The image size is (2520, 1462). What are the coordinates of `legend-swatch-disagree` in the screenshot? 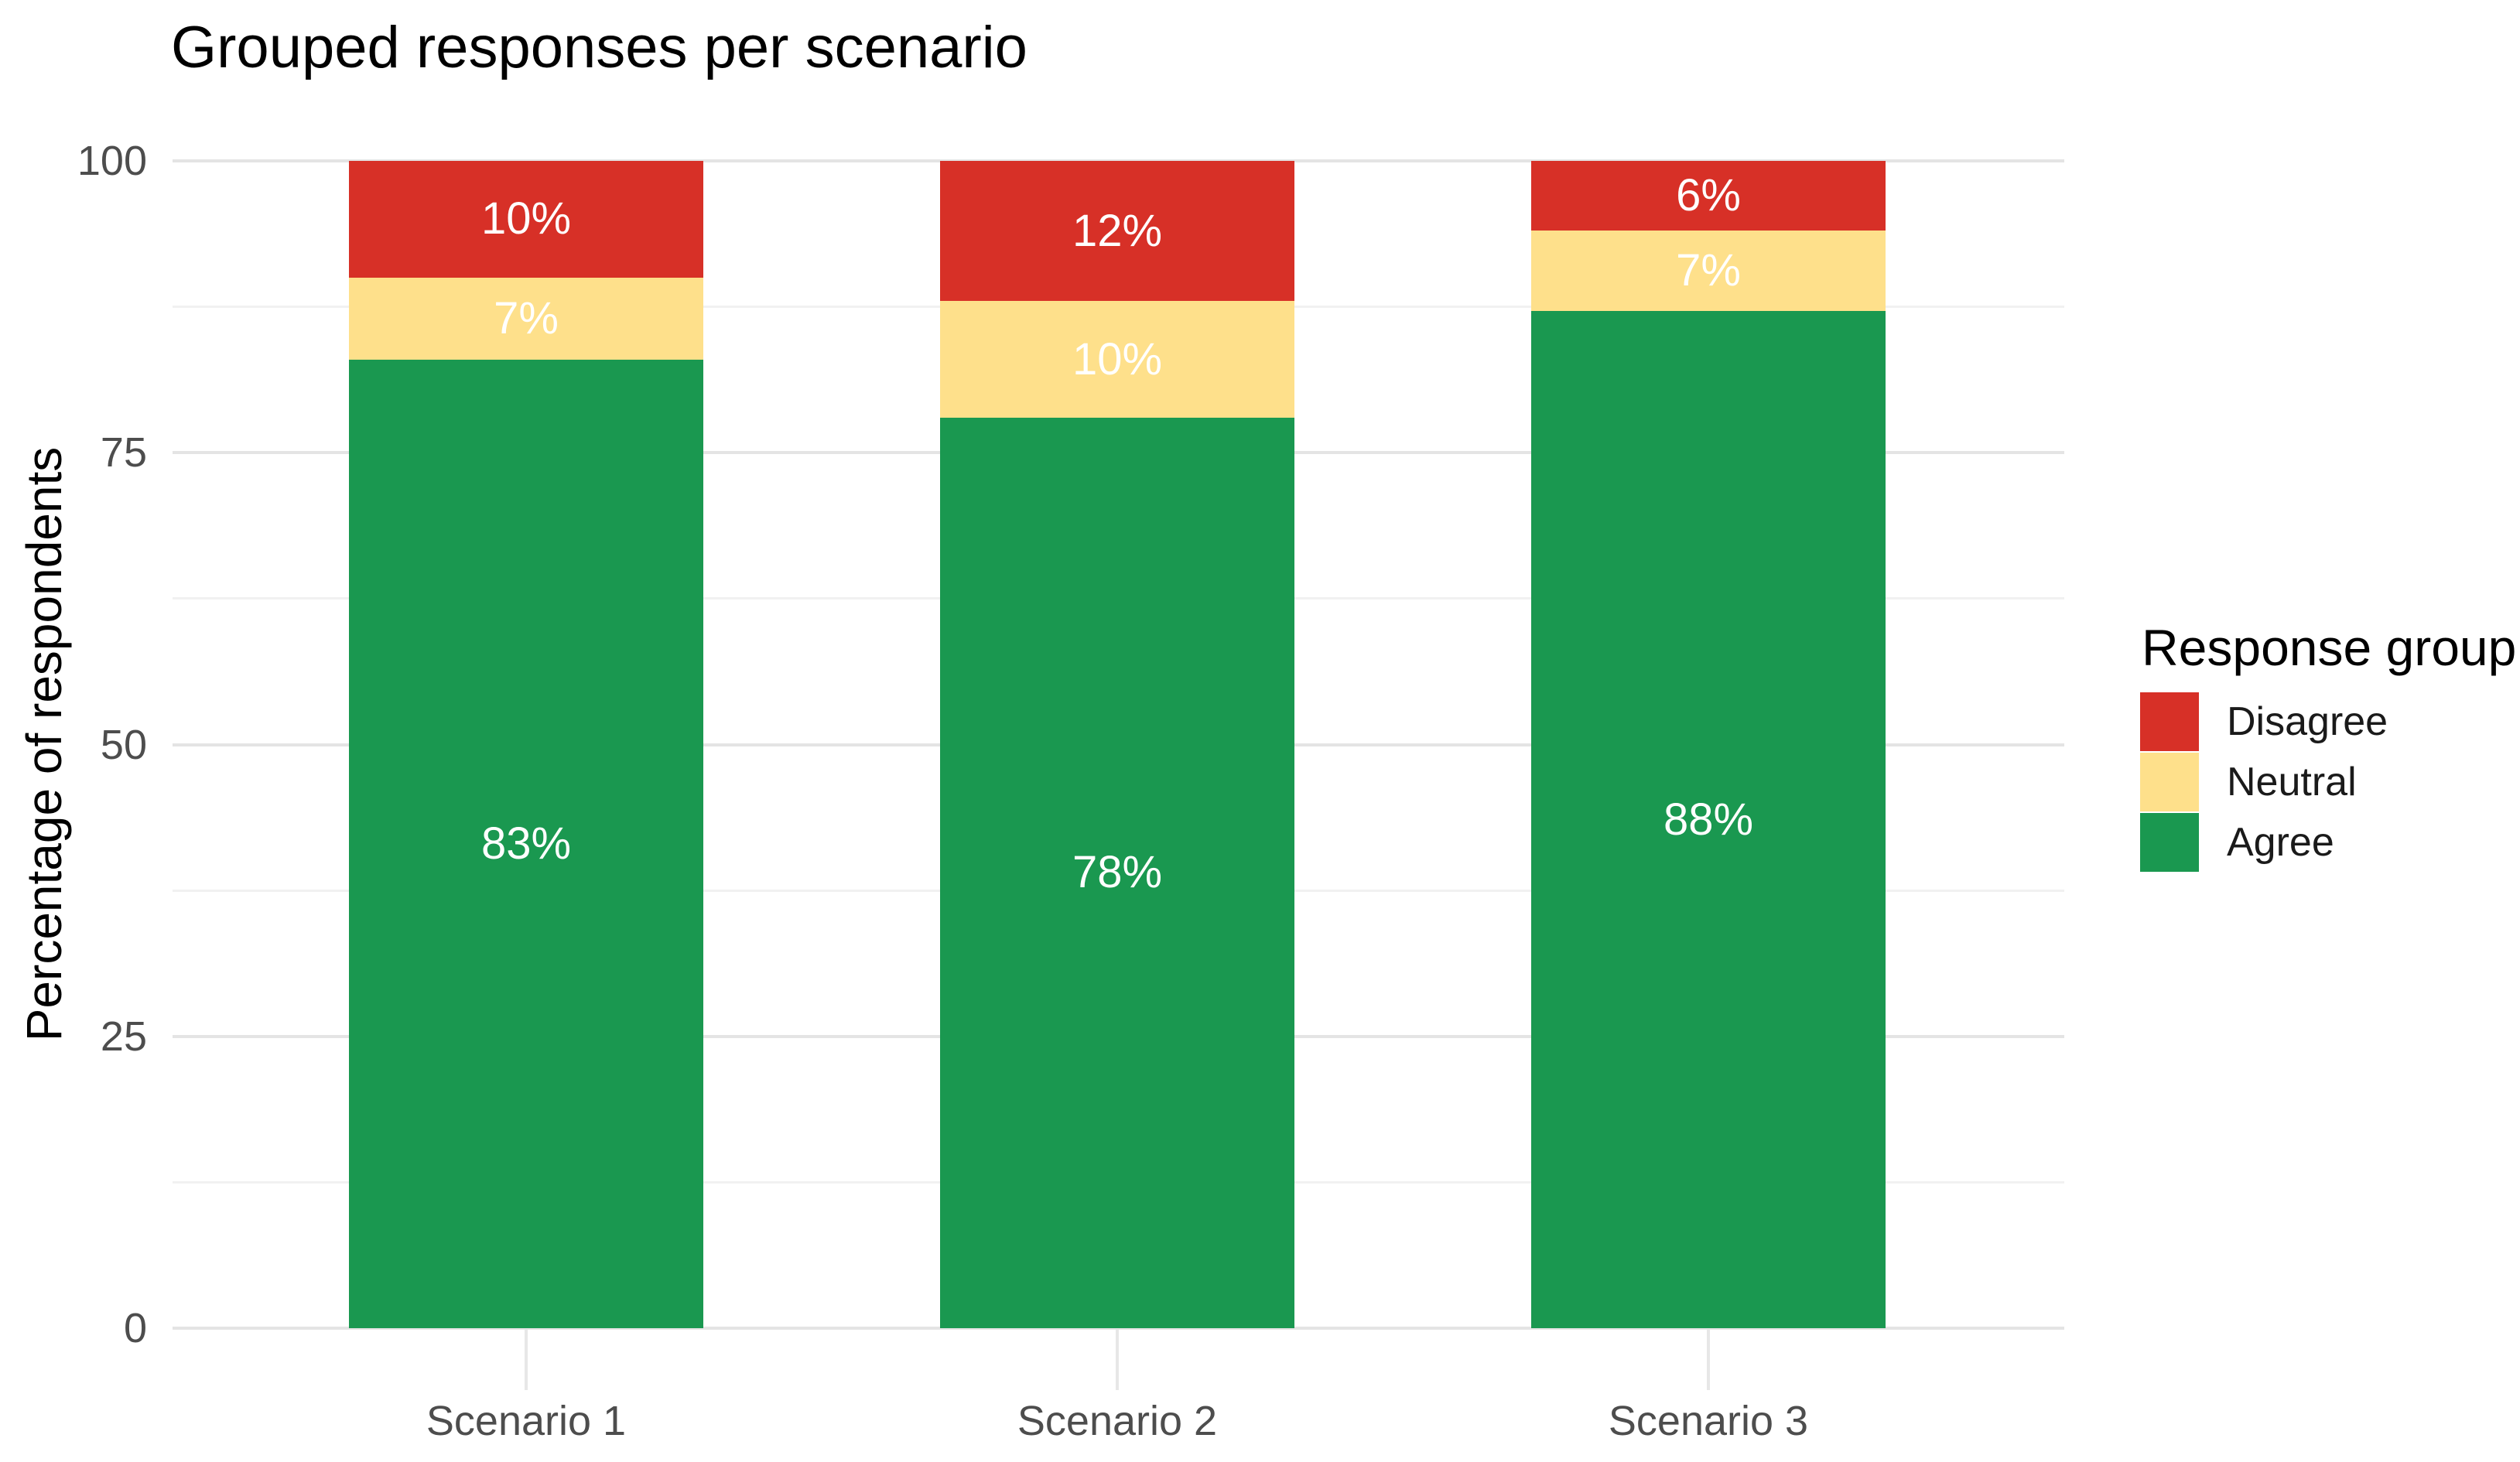 It's located at (2169, 721).